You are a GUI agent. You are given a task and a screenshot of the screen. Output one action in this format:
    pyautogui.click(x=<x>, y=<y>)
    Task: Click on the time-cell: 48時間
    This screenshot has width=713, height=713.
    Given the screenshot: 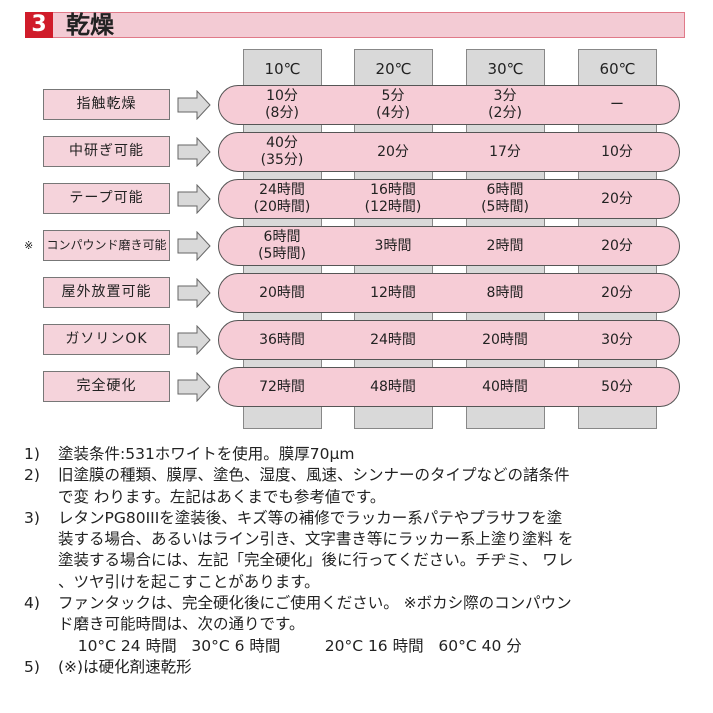 What is the action you would take?
    pyautogui.click(x=393, y=387)
    